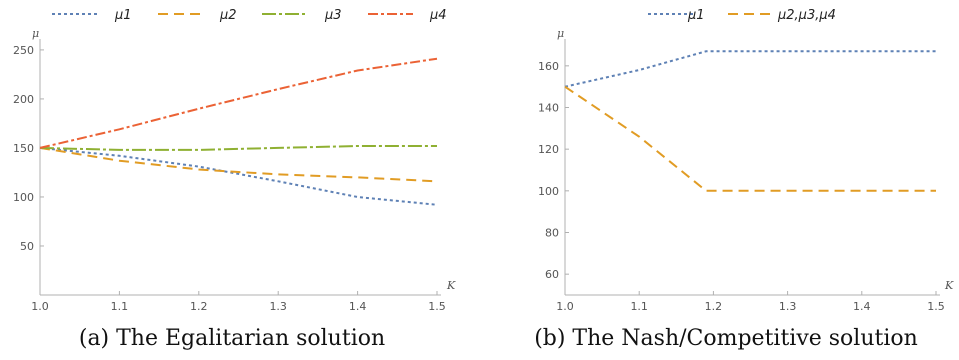  Describe the element at coordinates (548, 149) in the screenshot. I see `y-tick-label: 120` at that location.